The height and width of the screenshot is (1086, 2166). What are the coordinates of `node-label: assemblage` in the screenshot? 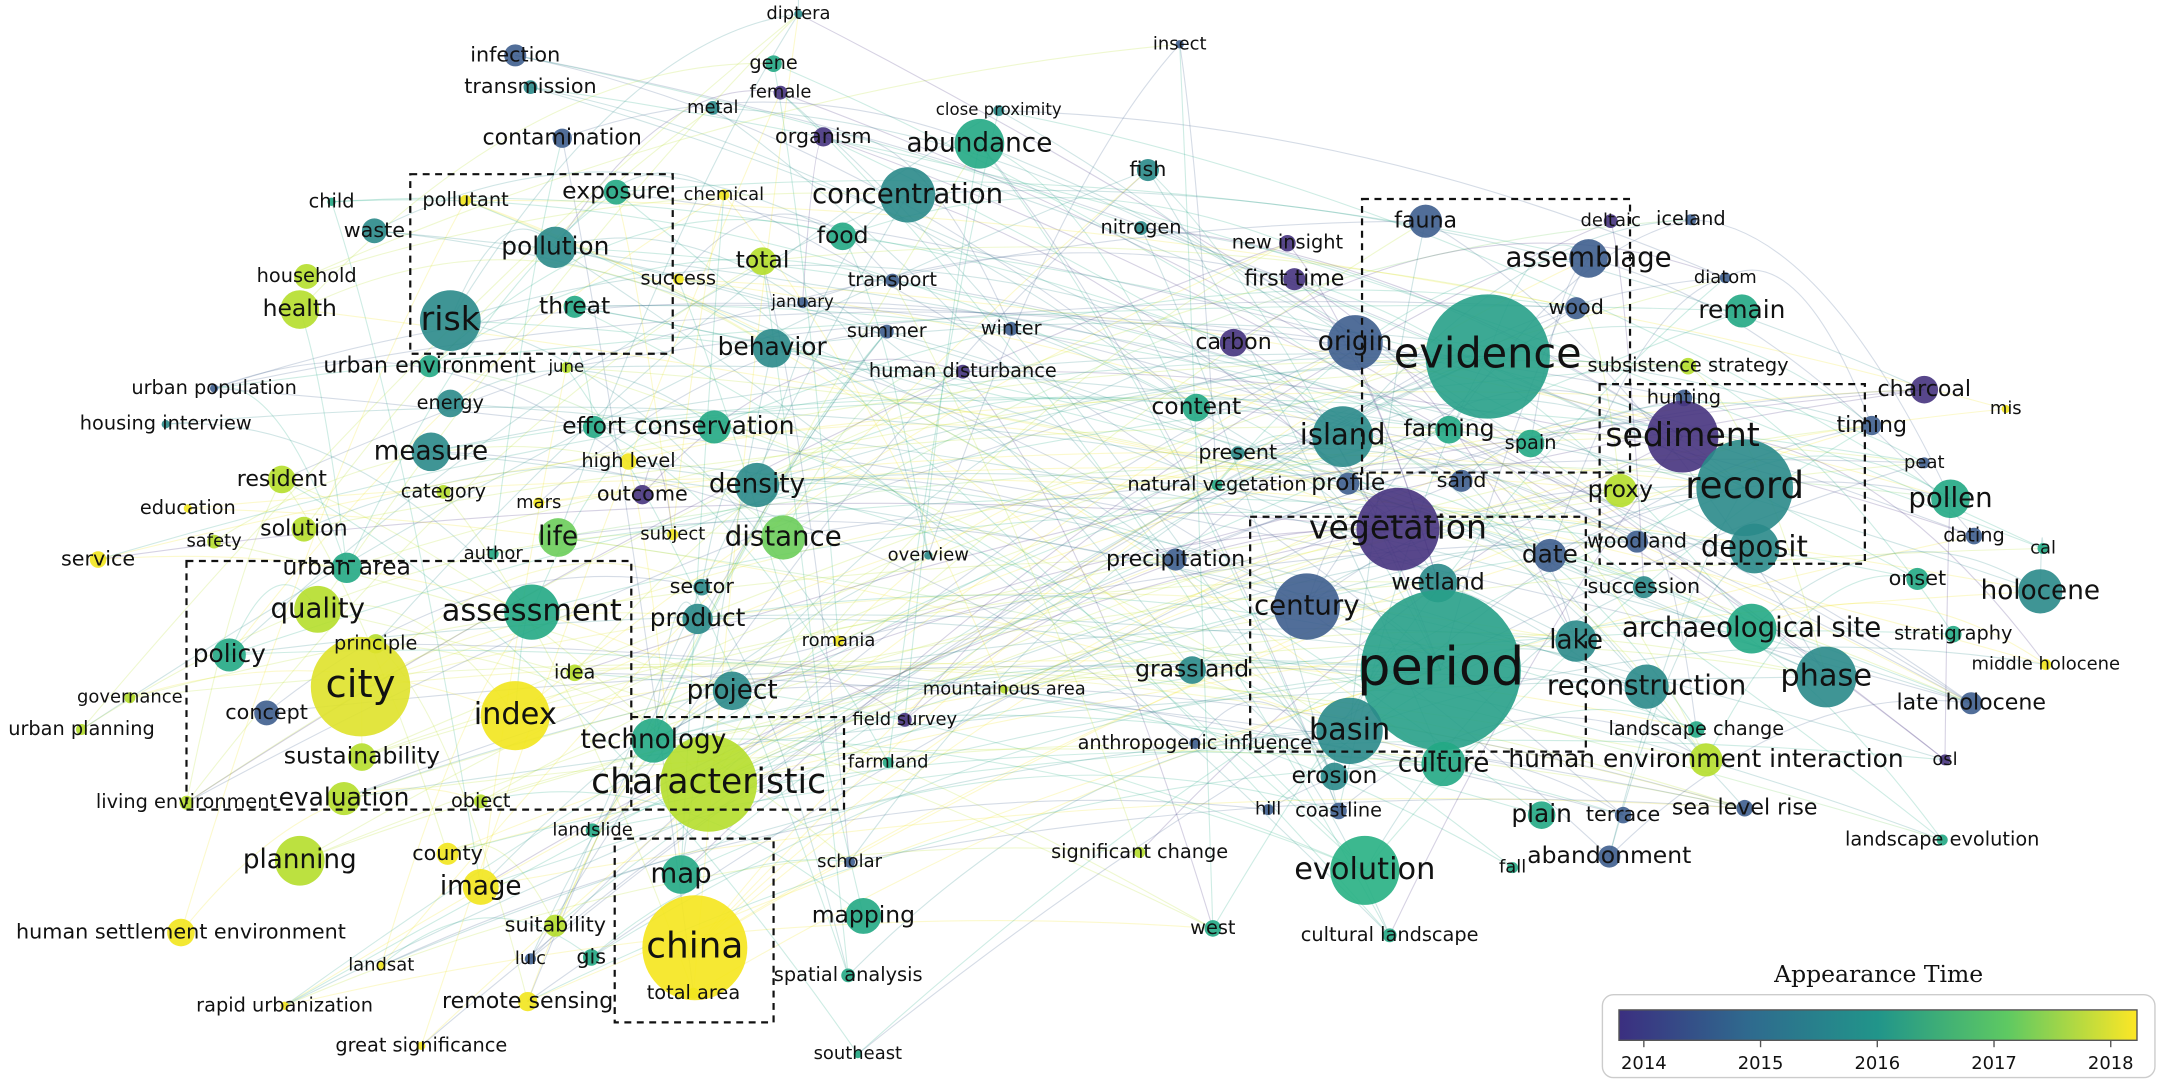 It's located at (1588, 256).